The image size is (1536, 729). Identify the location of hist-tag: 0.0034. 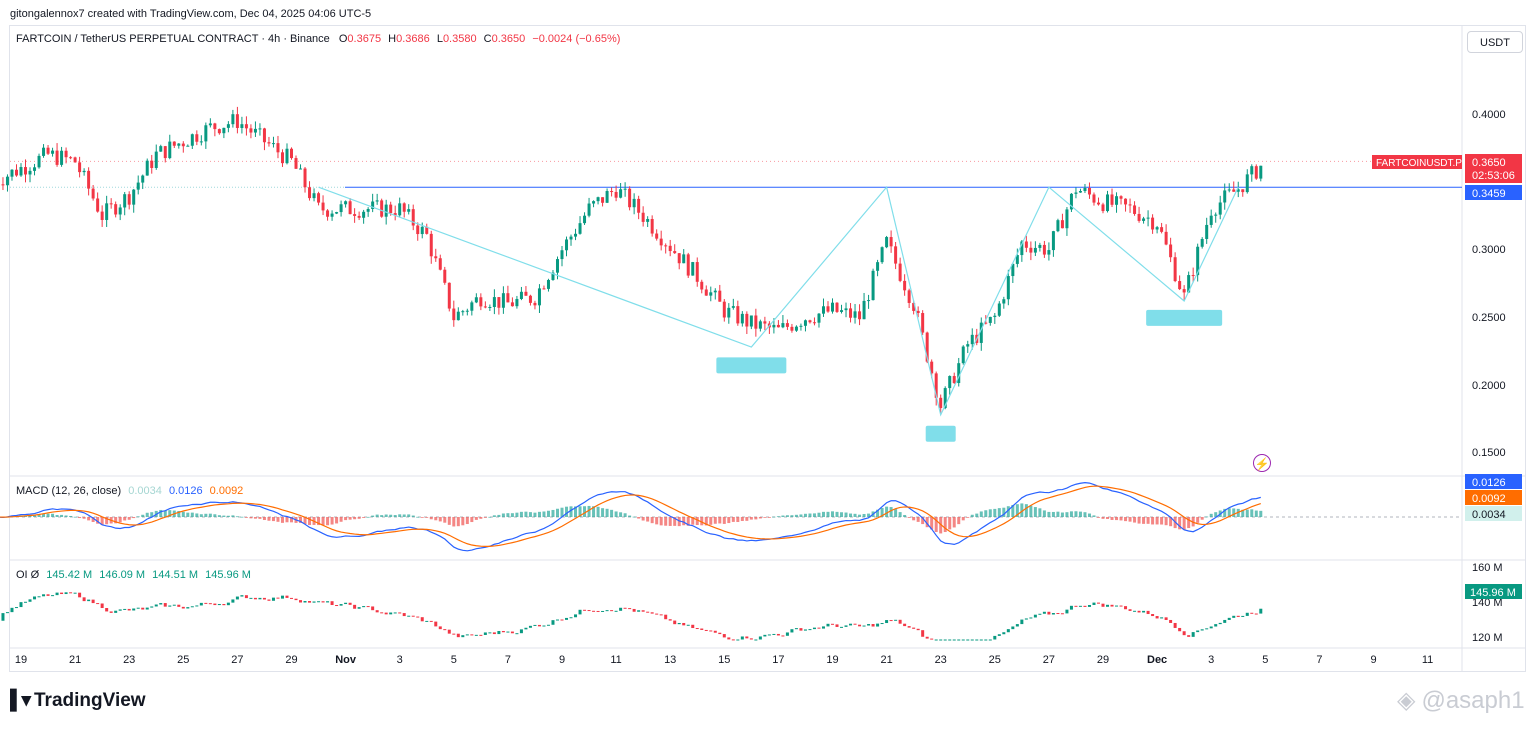
(1489, 515).